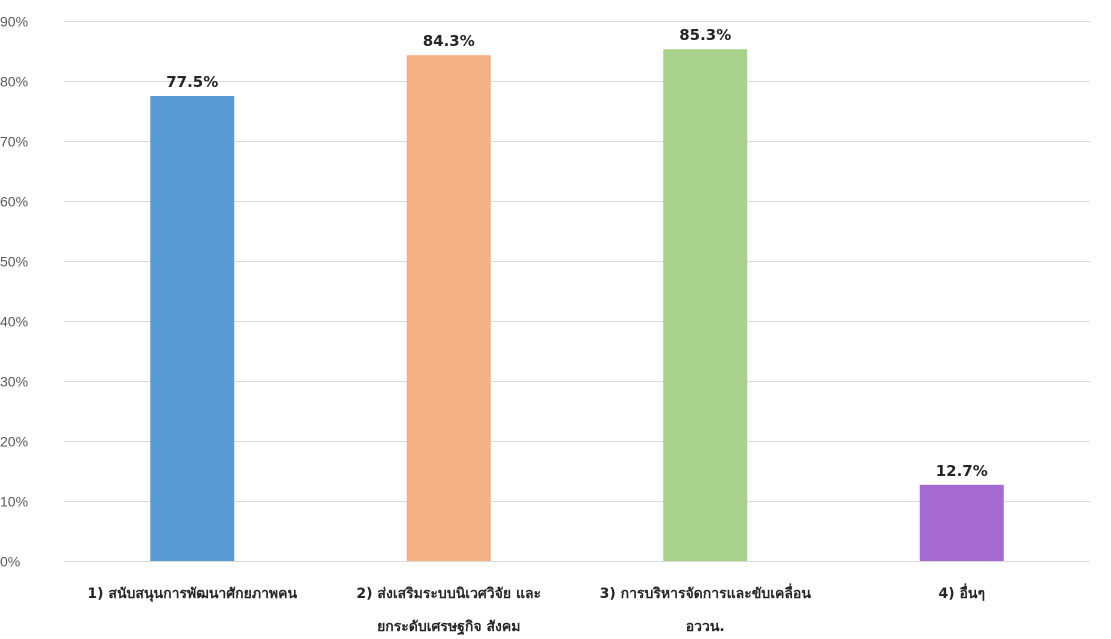 This screenshot has height=639, width=1111. What do you see at coordinates (14, 322) in the screenshot?
I see `y-tick-label: 40%` at bounding box center [14, 322].